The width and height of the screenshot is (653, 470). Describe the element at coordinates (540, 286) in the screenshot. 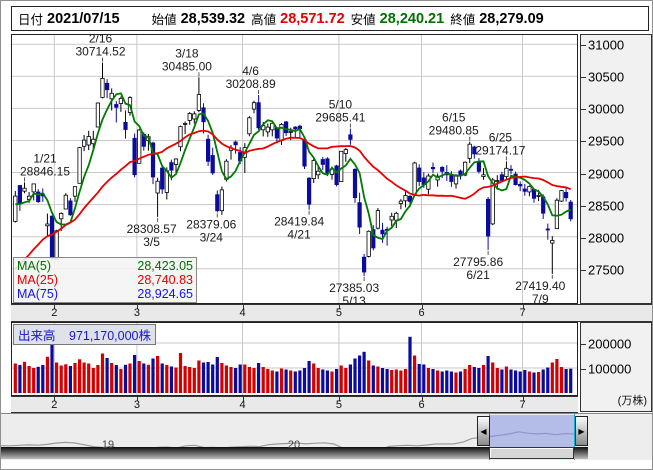

I see `svg-text: 27419.40` at that location.